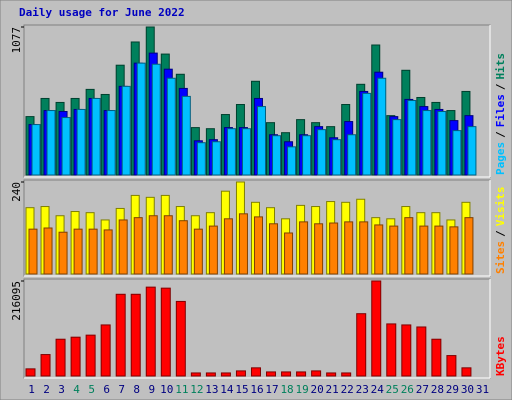 The height and width of the screenshot is (400, 512). What do you see at coordinates (362, 389) in the screenshot?
I see `x-tick-label: 23` at bounding box center [362, 389].